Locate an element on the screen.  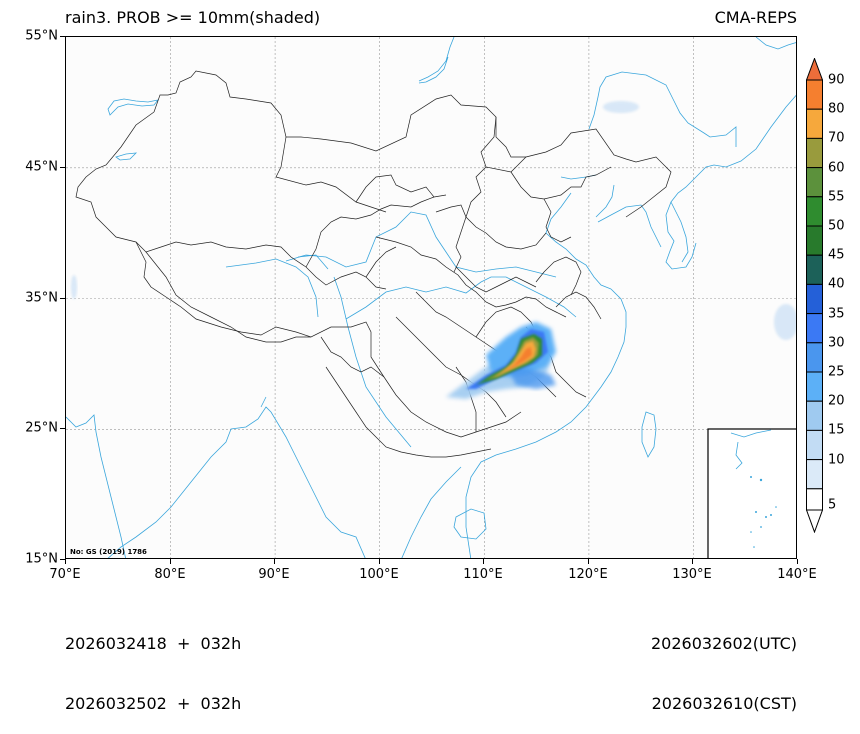
lat-tick-25: 25°N is located at coordinates (41, 428).